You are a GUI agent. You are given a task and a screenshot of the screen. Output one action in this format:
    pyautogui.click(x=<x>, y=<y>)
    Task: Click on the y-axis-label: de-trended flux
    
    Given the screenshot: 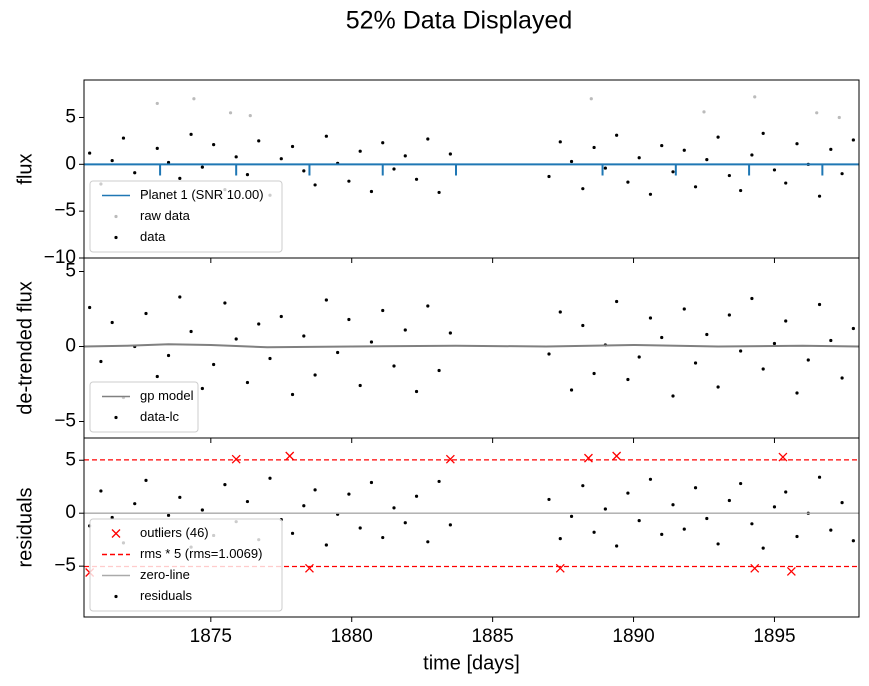 What is the action you would take?
    pyautogui.click(x=25, y=347)
    